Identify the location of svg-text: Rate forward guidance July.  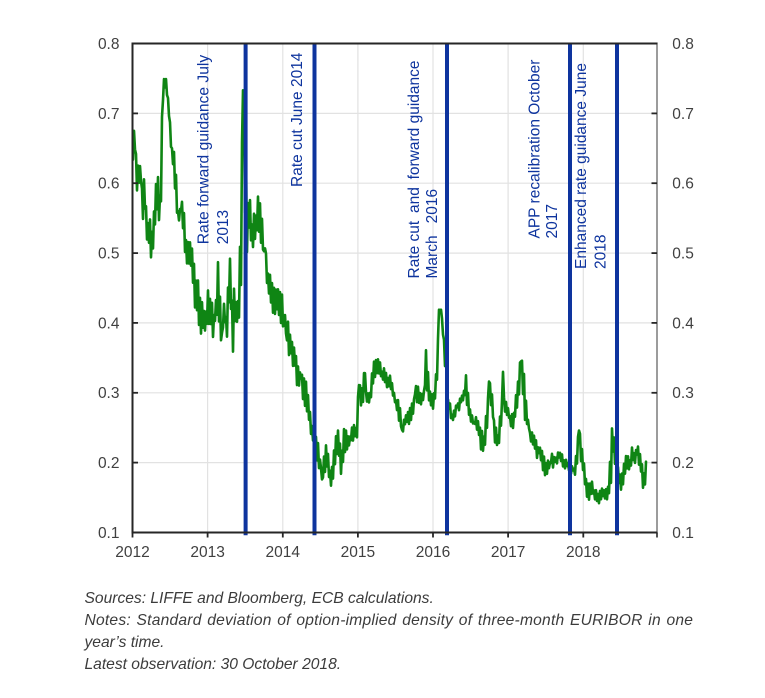
(203, 150).